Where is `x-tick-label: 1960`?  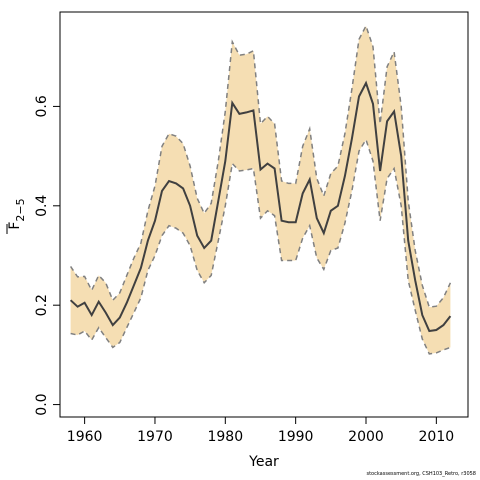
x-tick-label: 1960 is located at coordinates (85, 437).